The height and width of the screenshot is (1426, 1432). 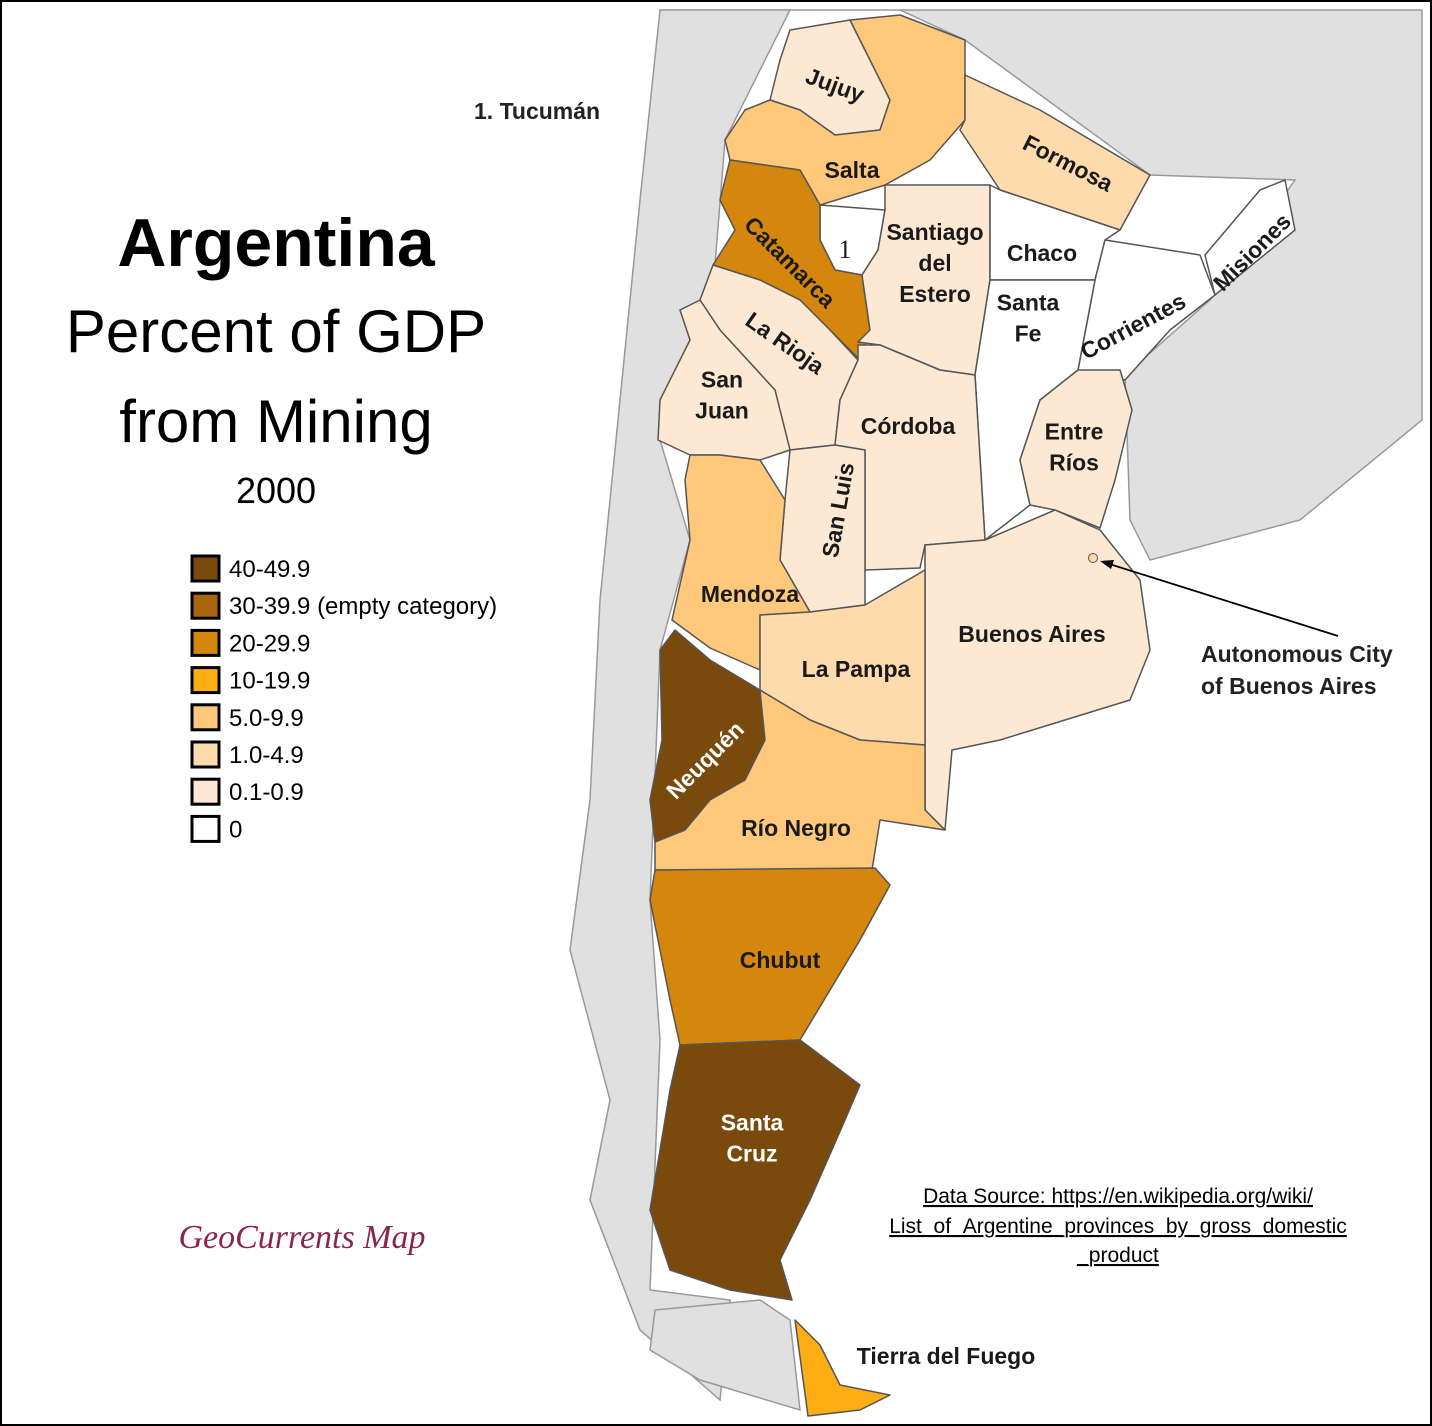 I want to click on province-label: Chaco, so click(x=1042, y=253).